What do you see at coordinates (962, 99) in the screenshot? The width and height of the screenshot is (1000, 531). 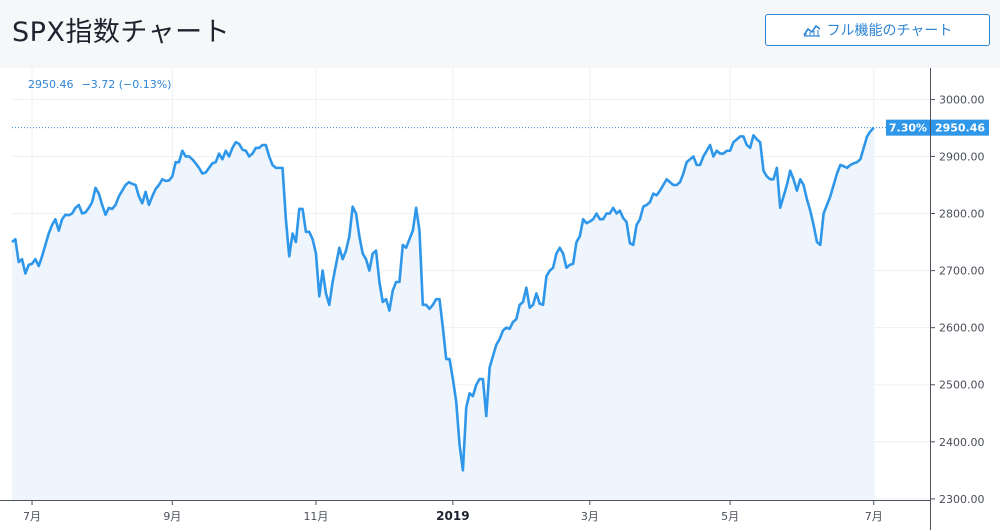 I see `y-tick-label: 3000.00` at bounding box center [962, 99].